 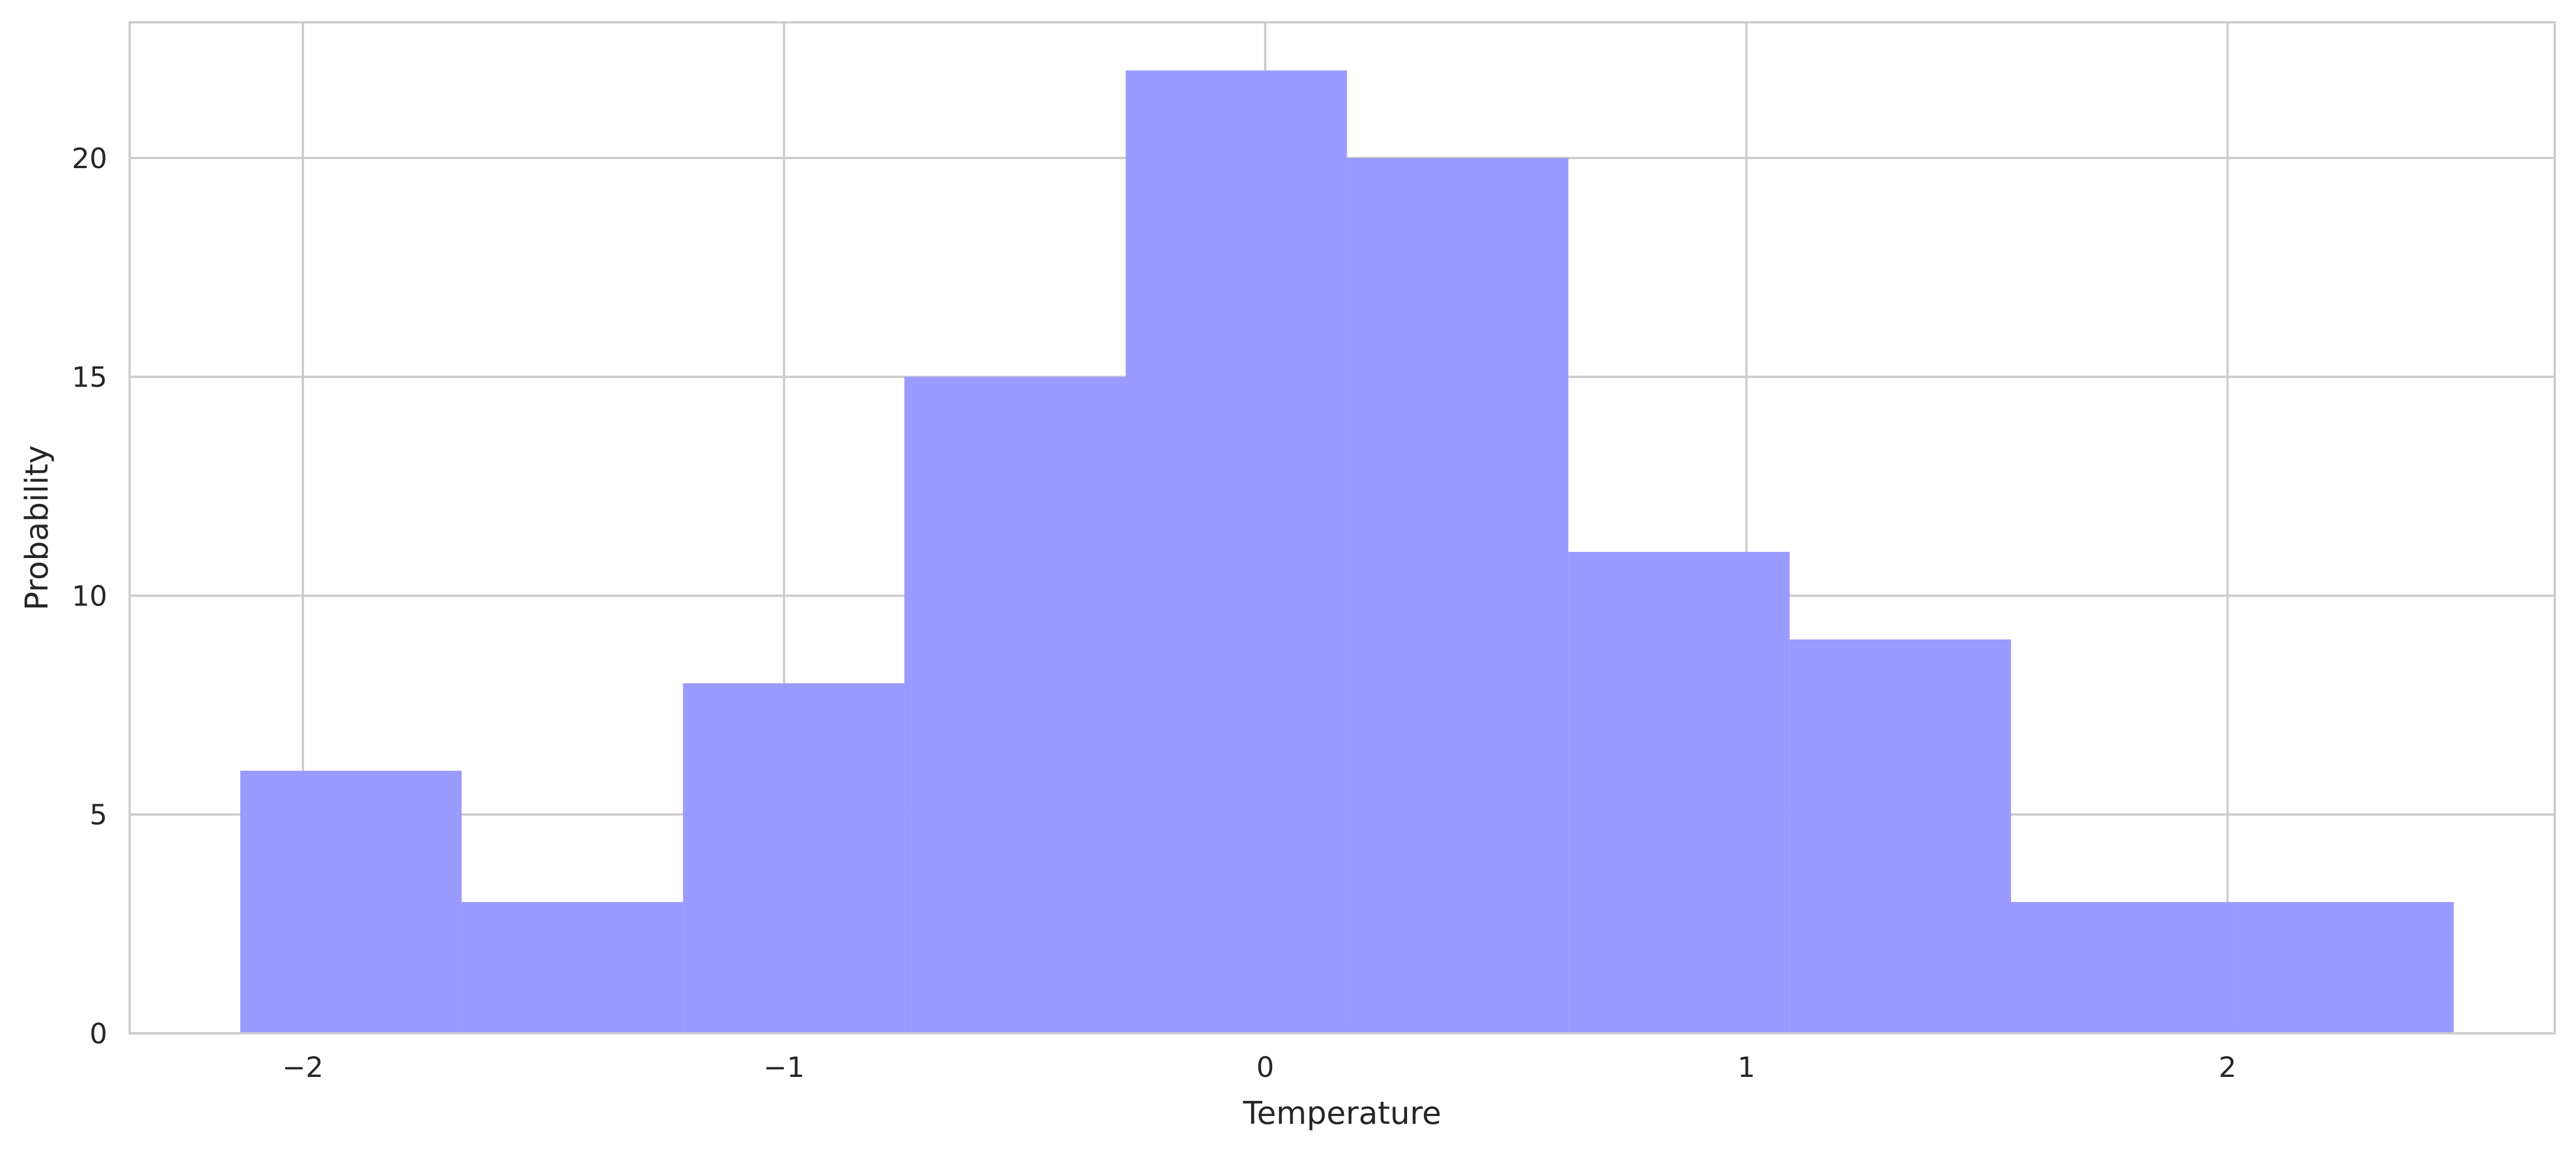 I want to click on x-axis-ticks: −2 −1 0 1 2, so click(x=1259, y=1067).